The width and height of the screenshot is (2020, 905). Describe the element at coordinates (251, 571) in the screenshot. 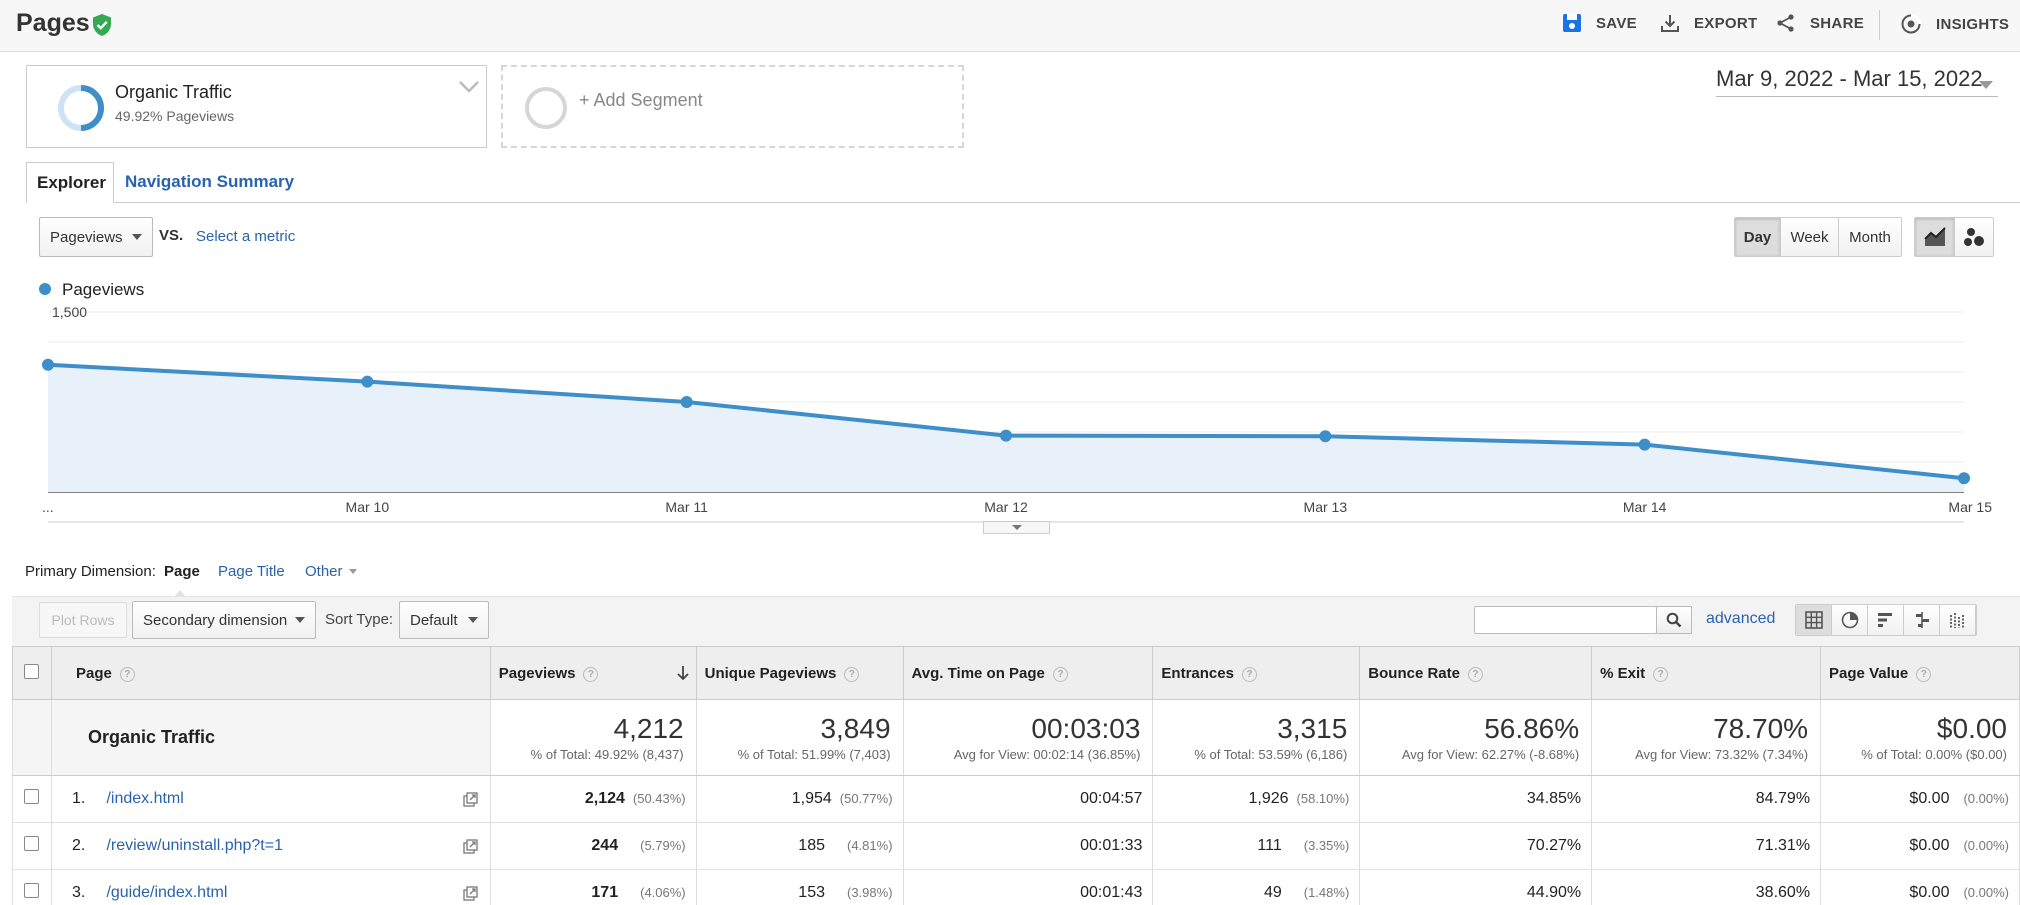

I see `dimension-page-title: Page Title` at that location.